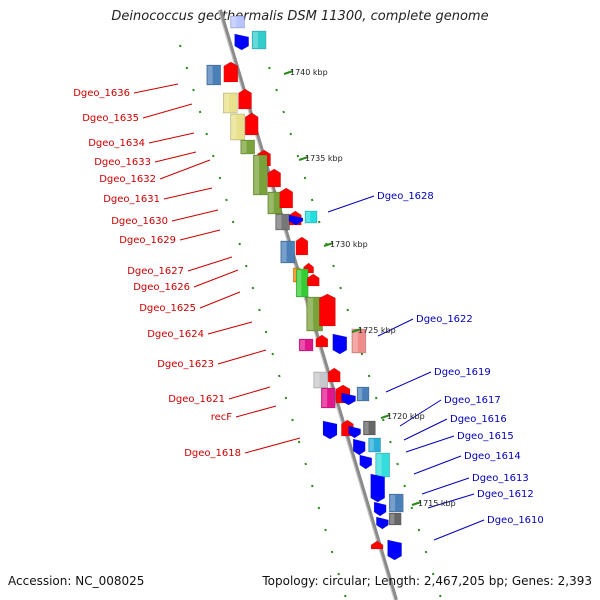 This screenshot has height=600, width=600. What do you see at coordinates (116, 143) in the screenshot?
I see `forward-gene-label: Dgeo_1634` at bounding box center [116, 143].